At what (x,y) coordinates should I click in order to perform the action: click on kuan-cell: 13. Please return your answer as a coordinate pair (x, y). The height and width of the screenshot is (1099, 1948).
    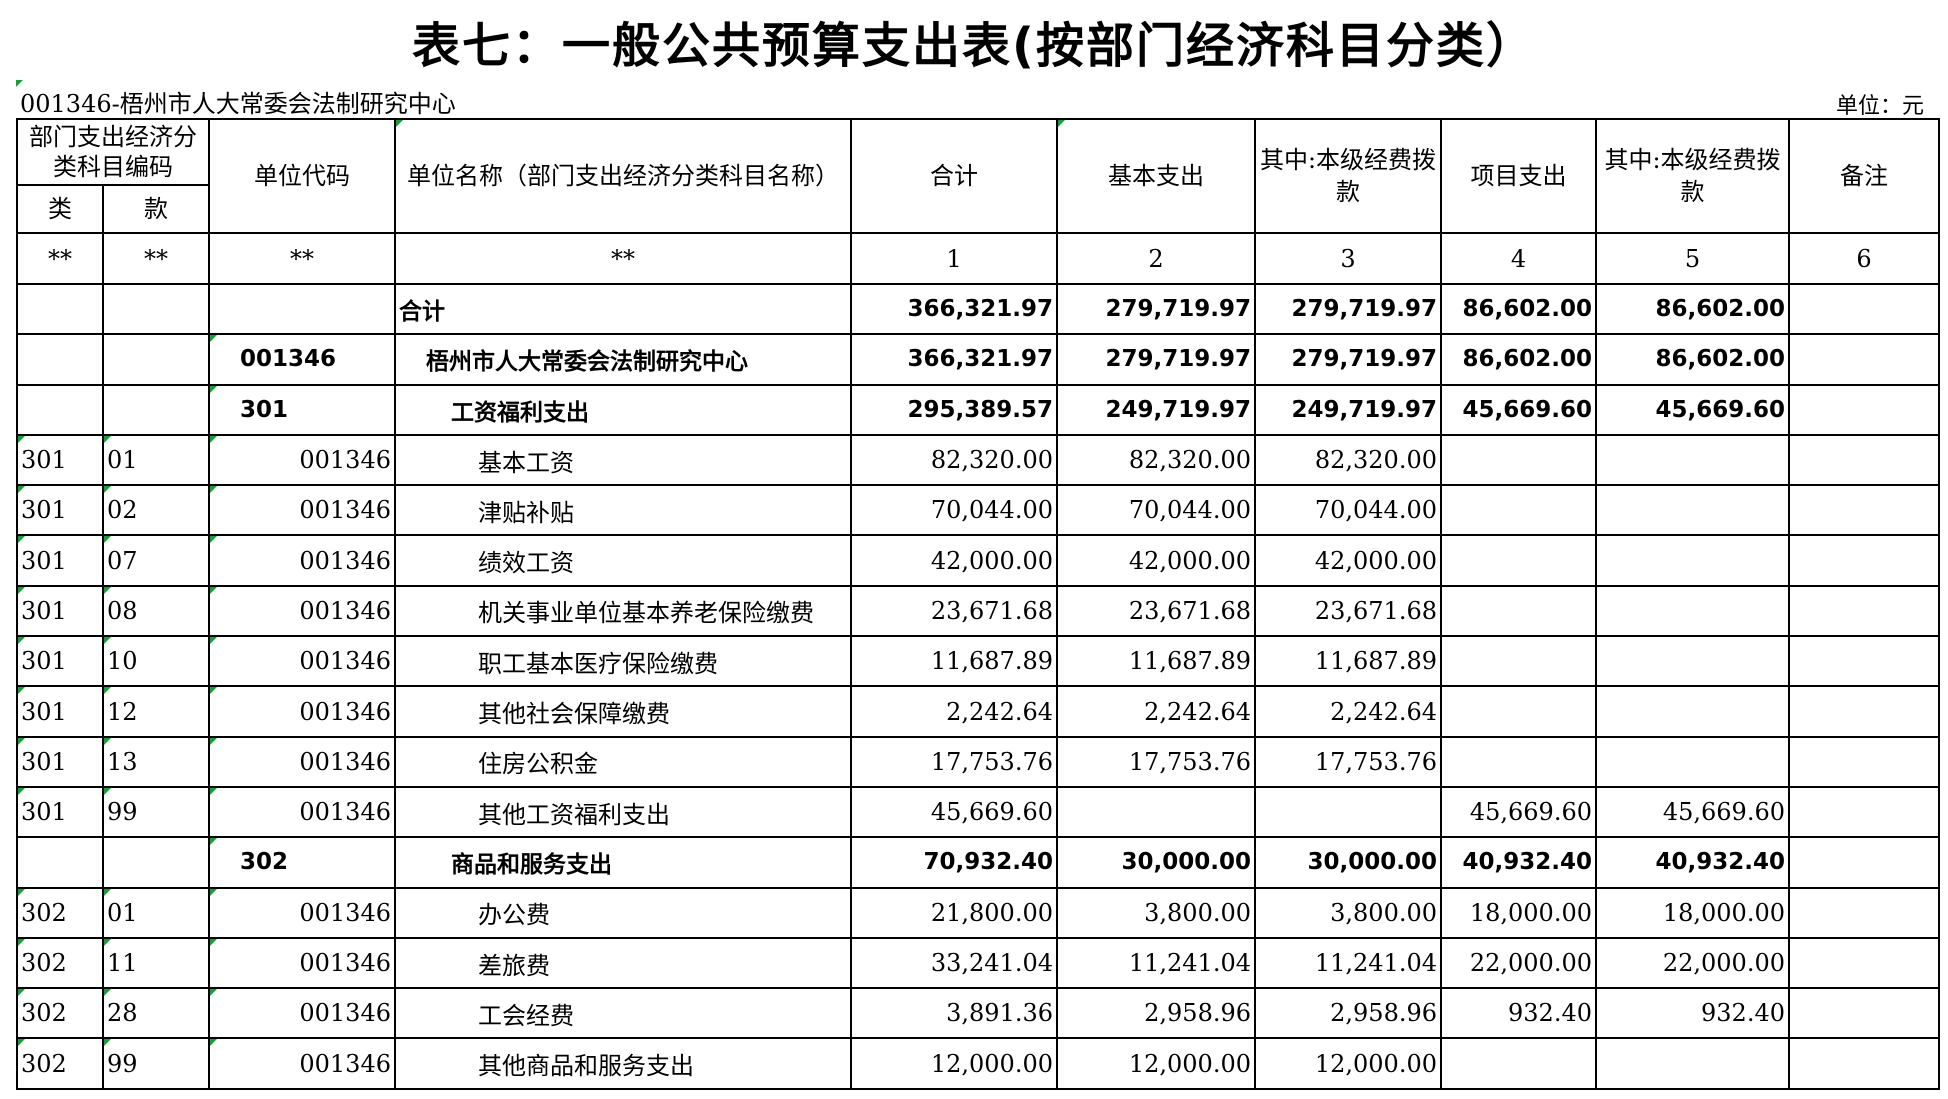
    Looking at the image, I should click on (156, 761).